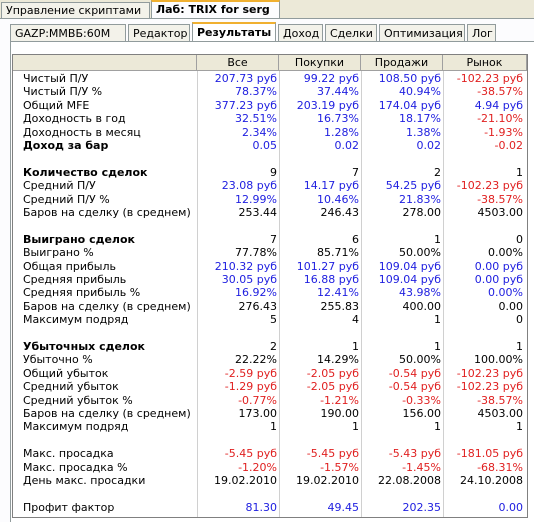 The height and width of the screenshot is (522, 534). I want to click on cell-value: 6, so click(355, 239).